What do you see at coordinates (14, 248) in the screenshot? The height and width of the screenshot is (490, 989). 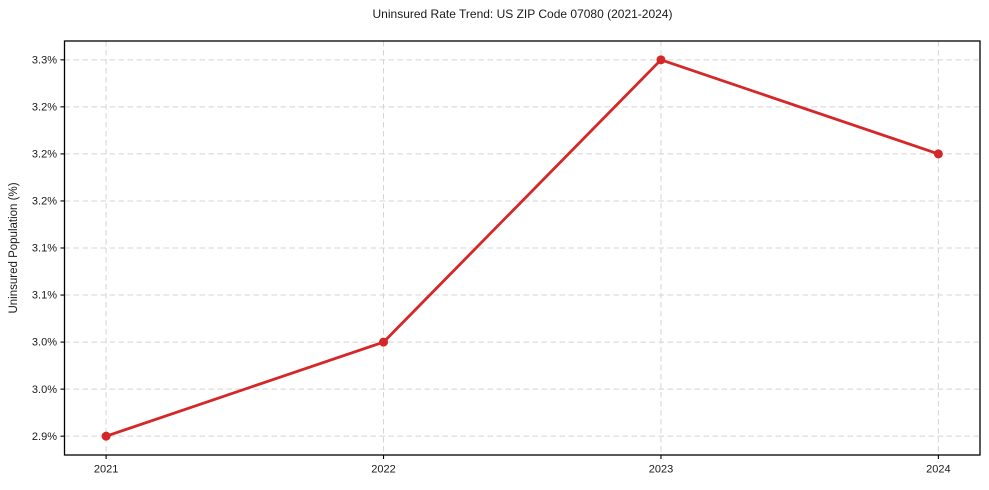 I see `y-axis-label: Uninsured Population (%)` at bounding box center [14, 248].